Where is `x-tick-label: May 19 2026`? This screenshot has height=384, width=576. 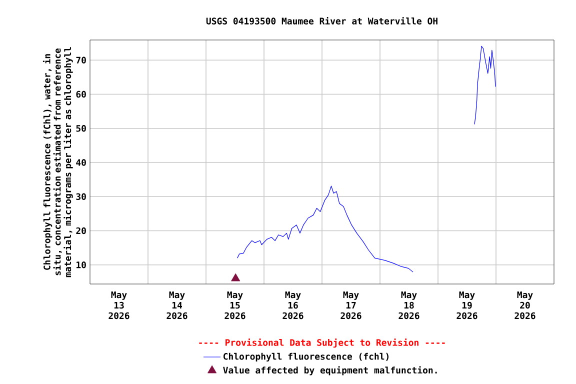 x-tick-label: May 19 2026 is located at coordinates (467, 306).